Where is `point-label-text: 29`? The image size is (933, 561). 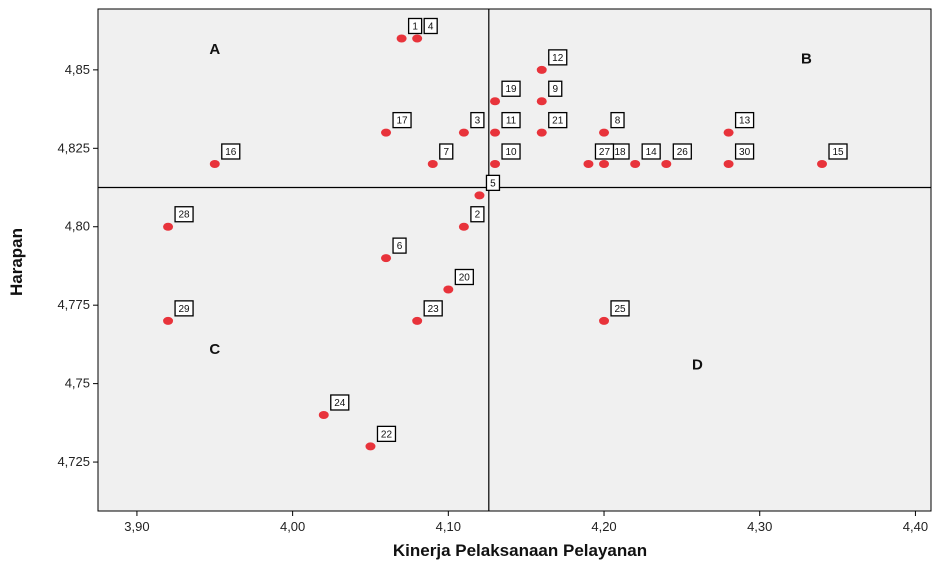
point-label-text: 29 is located at coordinates (185, 309).